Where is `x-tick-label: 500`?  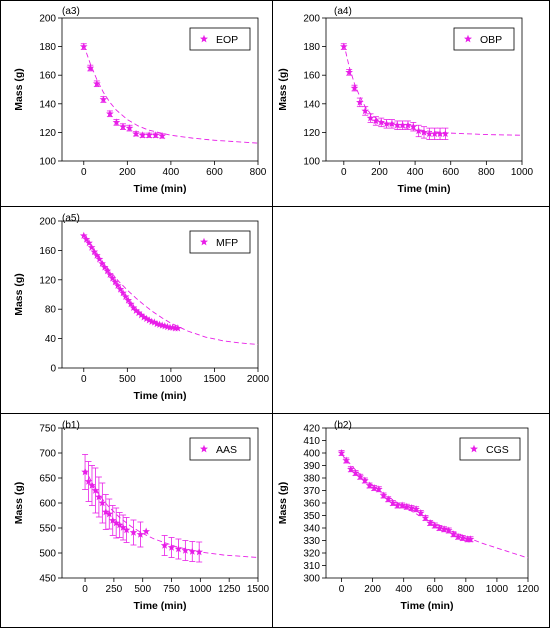
x-tick-label: 500 is located at coordinates (127, 379).